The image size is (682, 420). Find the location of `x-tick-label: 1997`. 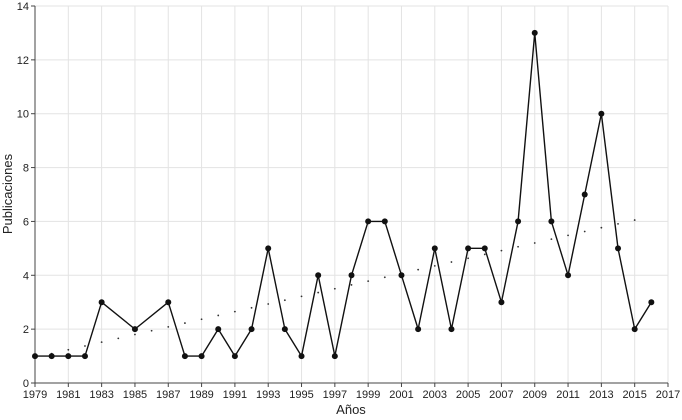

x-tick-label: 1997 is located at coordinates (335, 395).